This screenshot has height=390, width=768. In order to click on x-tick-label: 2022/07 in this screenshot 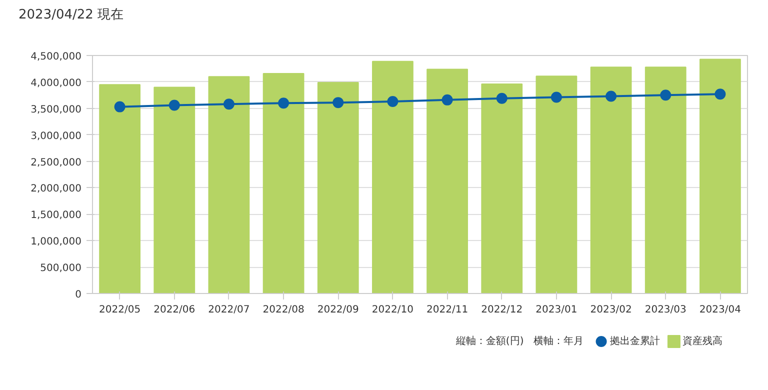, I will do `click(229, 310)`.